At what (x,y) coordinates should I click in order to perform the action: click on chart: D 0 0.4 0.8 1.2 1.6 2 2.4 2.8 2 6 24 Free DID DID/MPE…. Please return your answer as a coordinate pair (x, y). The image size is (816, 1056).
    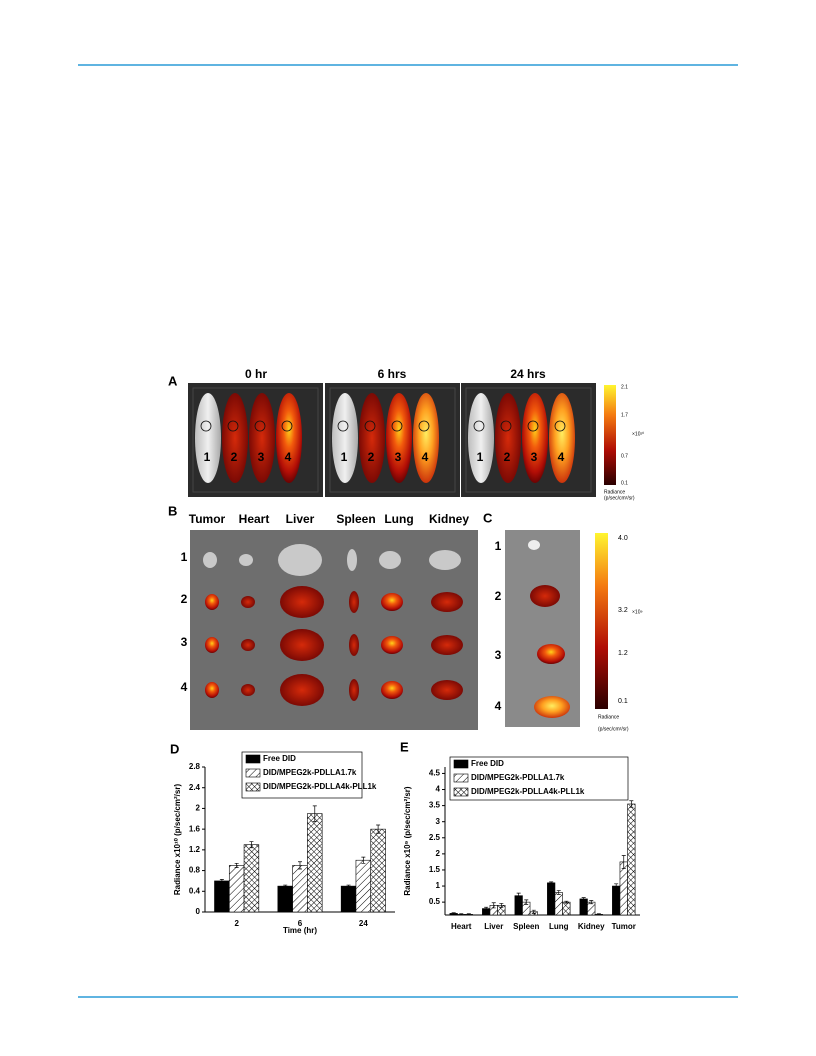
    Looking at the image, I should click on (282, 838).